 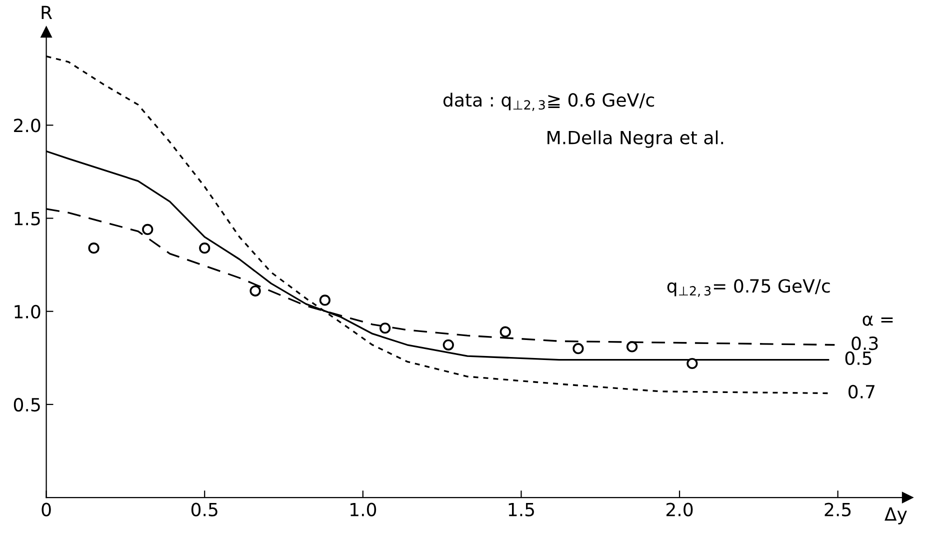 I want to click on y-tick-label: 0.5, so click(x=27, y=405).